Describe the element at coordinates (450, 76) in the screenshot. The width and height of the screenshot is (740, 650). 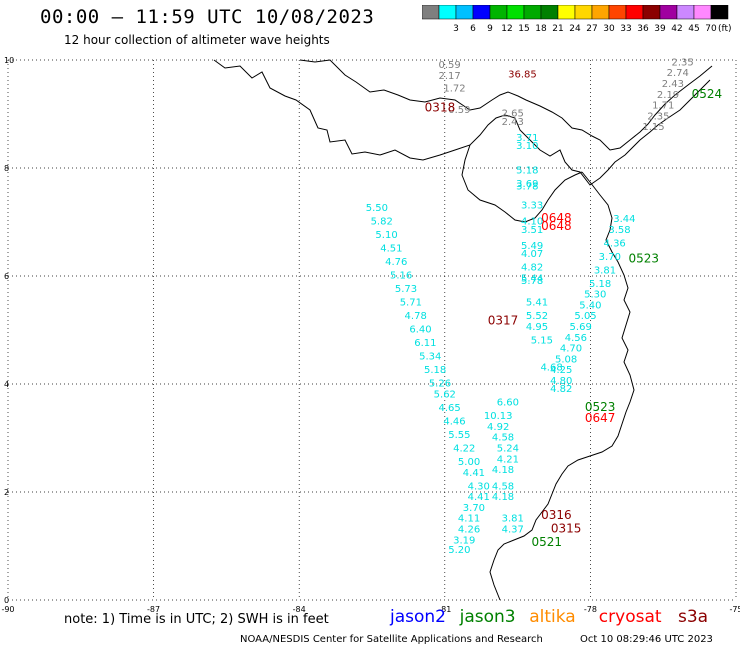
I see `swh-value: 2.17` at that location.